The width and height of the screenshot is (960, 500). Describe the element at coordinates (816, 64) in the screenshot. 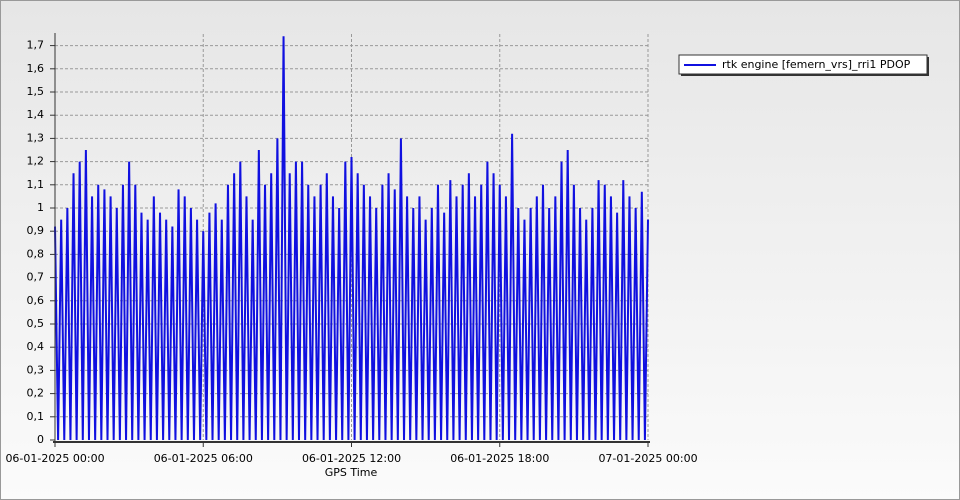

I see `legend-label: rtk engine [femern_vrs]_rri1 PDOP` at that location.